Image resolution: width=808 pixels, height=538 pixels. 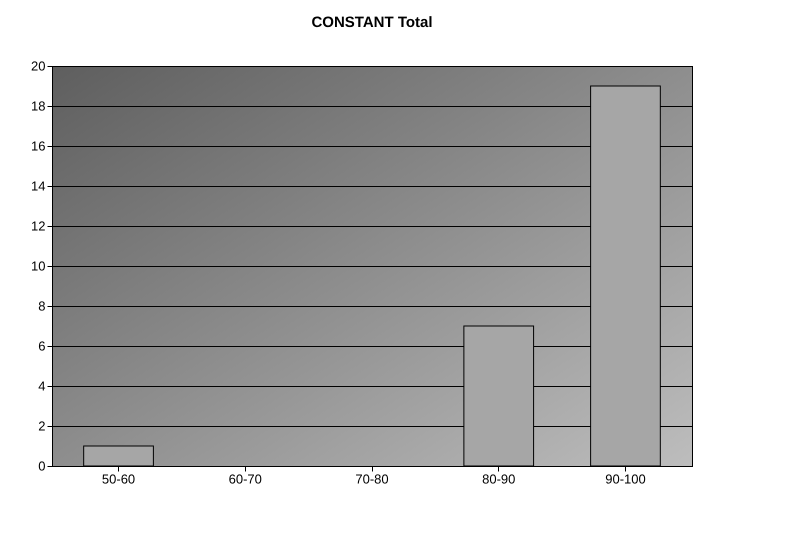 I want to click on x-tick-label: 60-70, so click(x=245, y=479).